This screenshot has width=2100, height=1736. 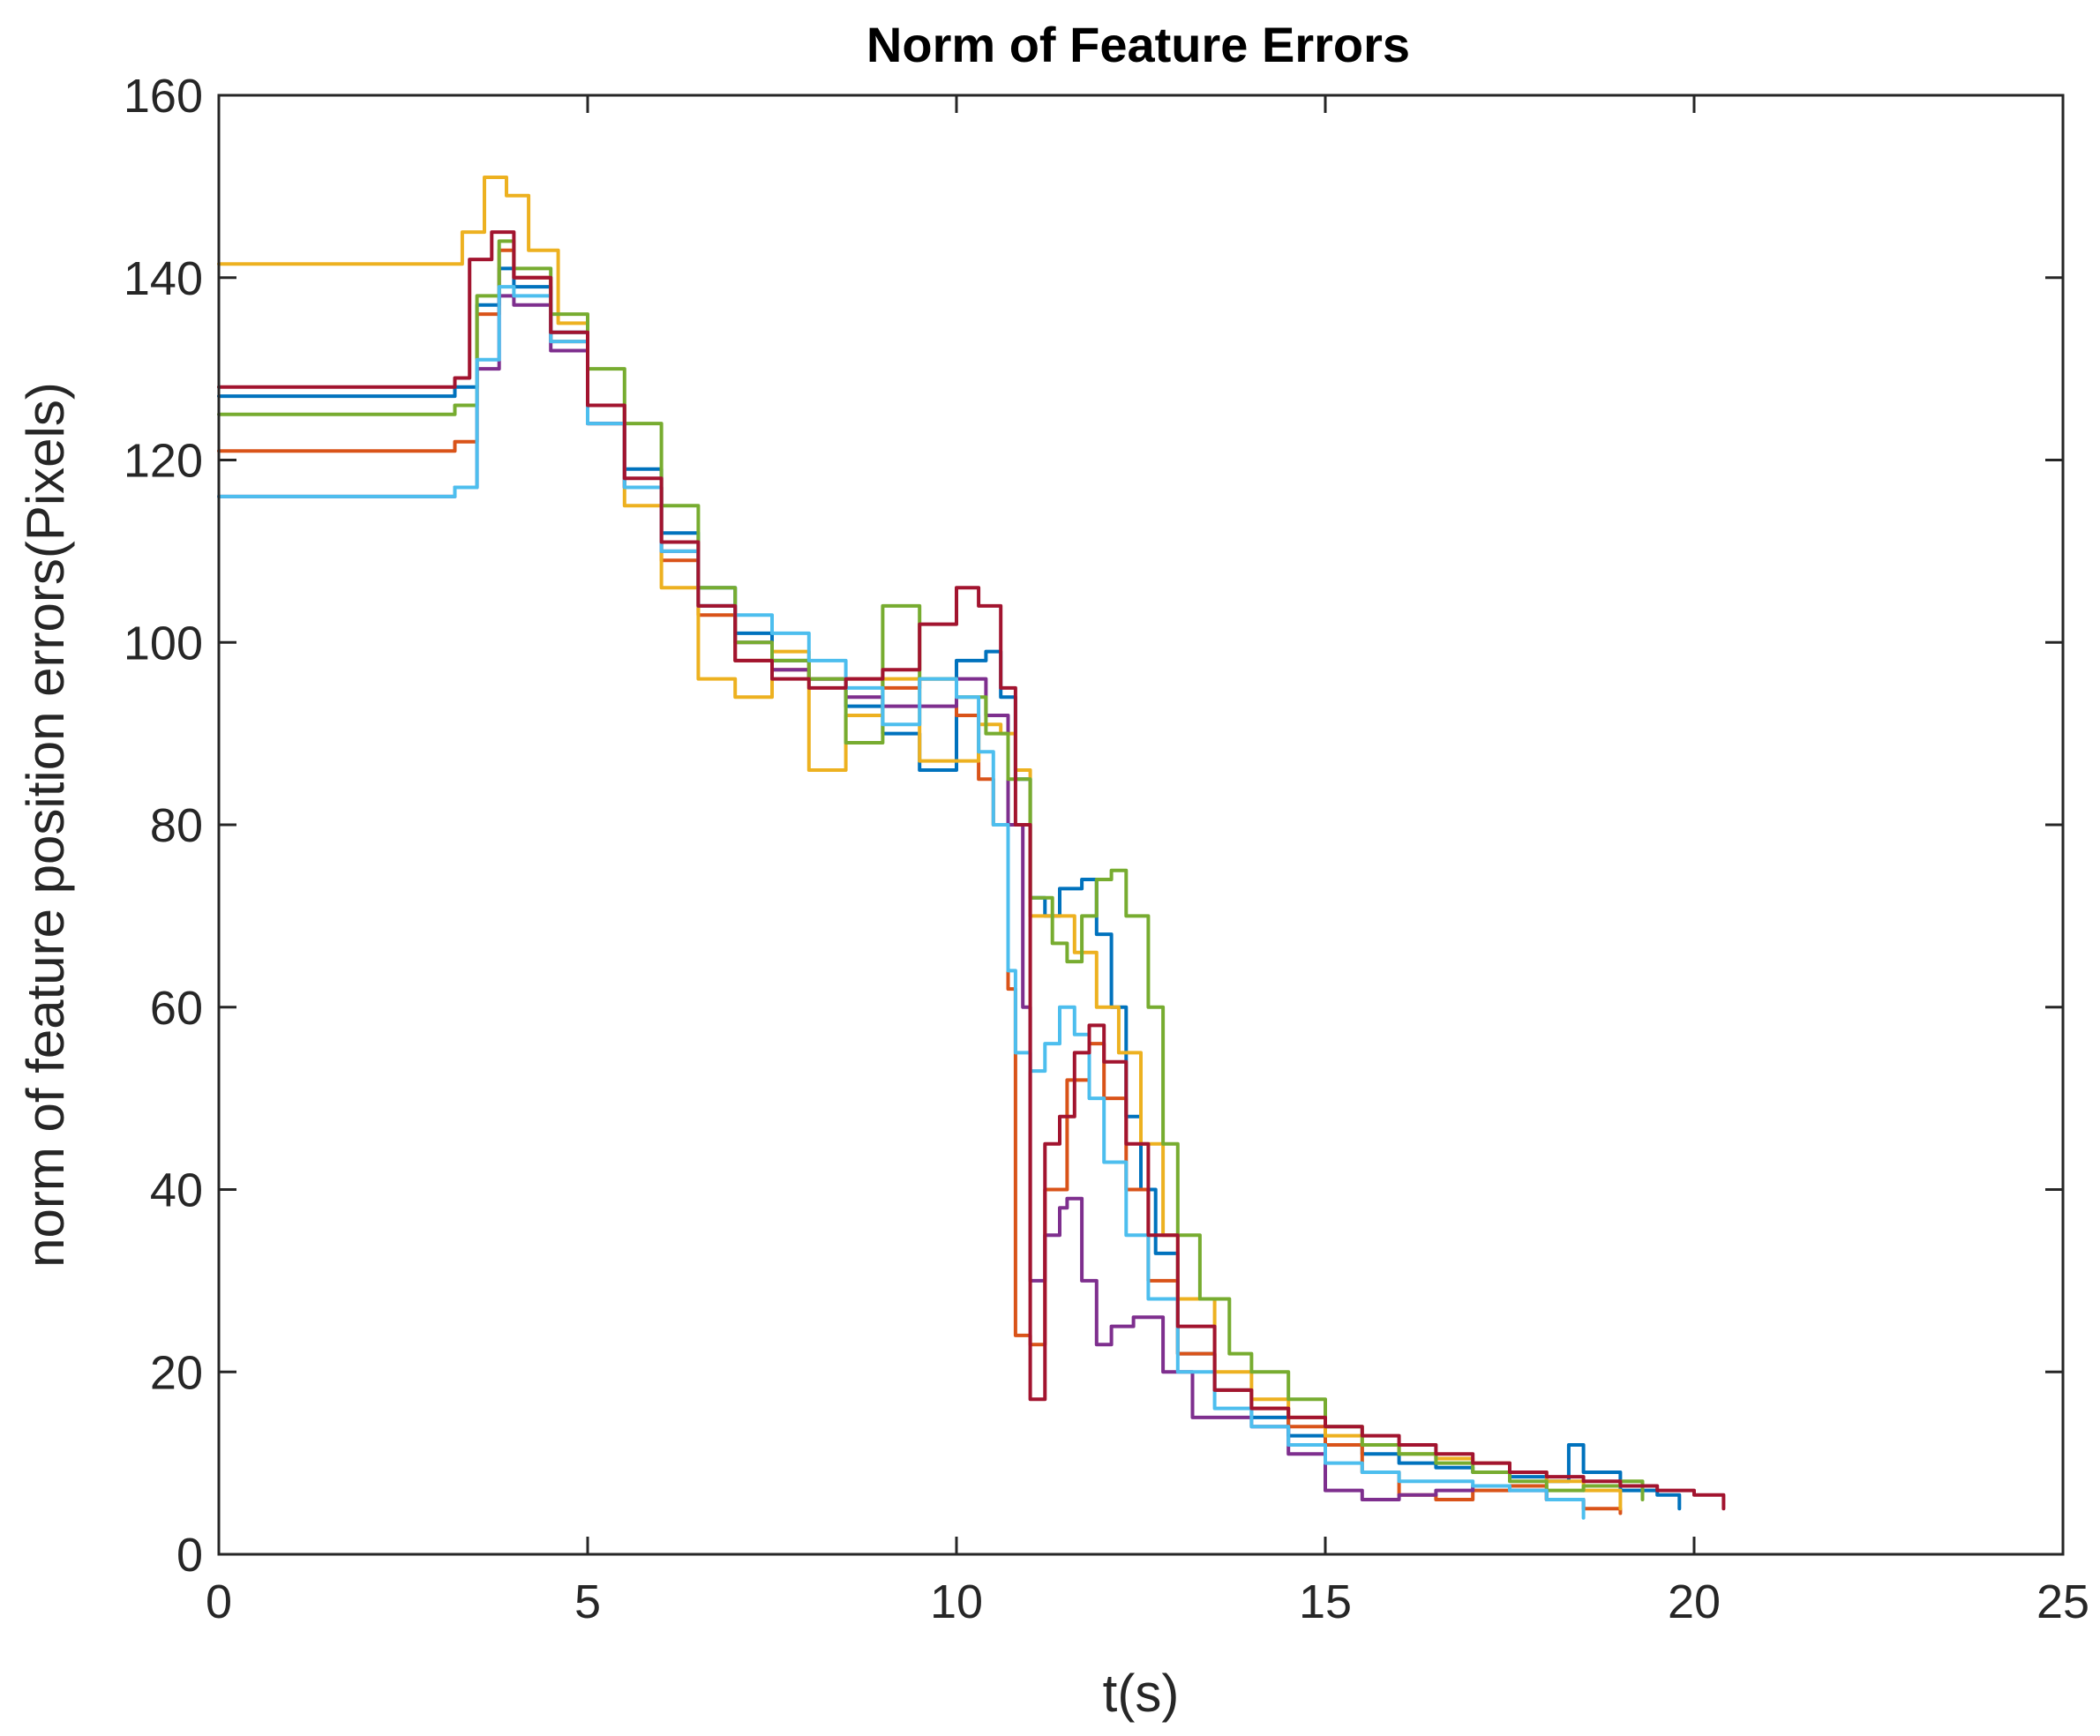 I want to click on y-tick-label: 160, so click(x=163, y=96).